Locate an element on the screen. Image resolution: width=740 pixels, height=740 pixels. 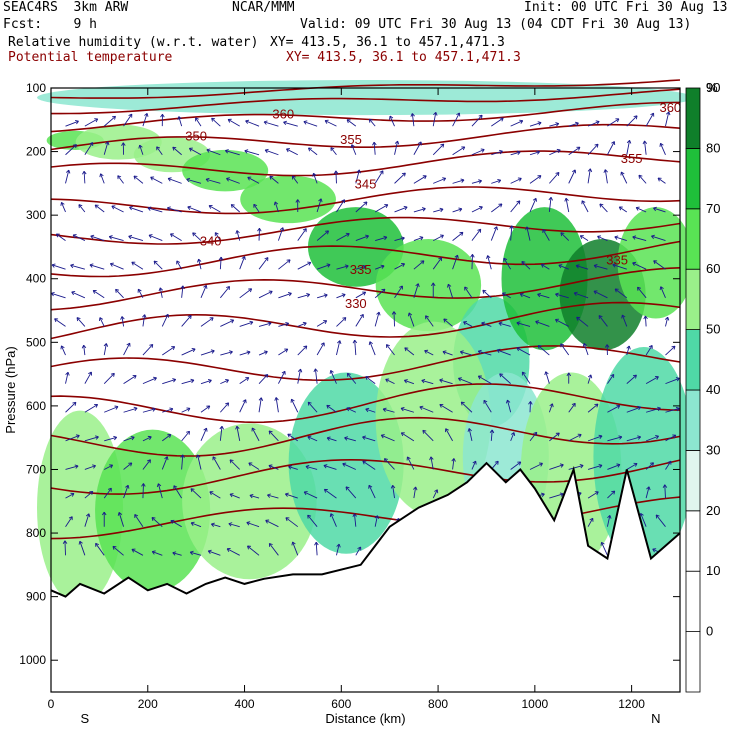
y-axis-label: Pressure (hPa) is located at coordinates (10, 389).